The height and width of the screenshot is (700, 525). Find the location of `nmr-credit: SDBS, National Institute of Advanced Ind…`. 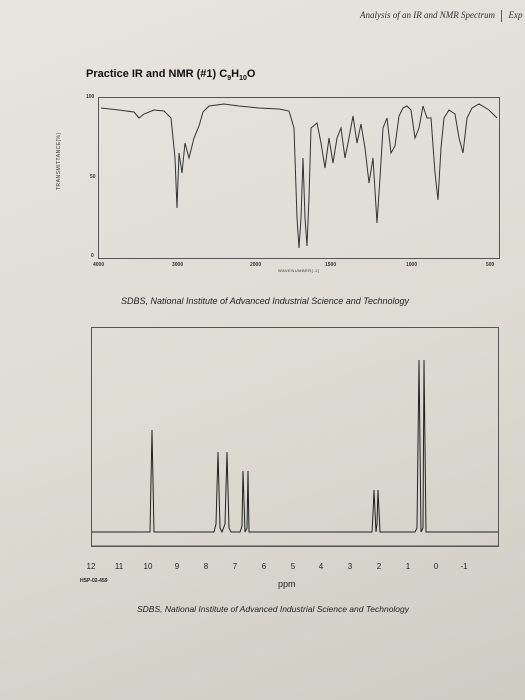

nmr-credit: SDBS, National Institute of Advanced Ind… is located at coordinates (273, 609).